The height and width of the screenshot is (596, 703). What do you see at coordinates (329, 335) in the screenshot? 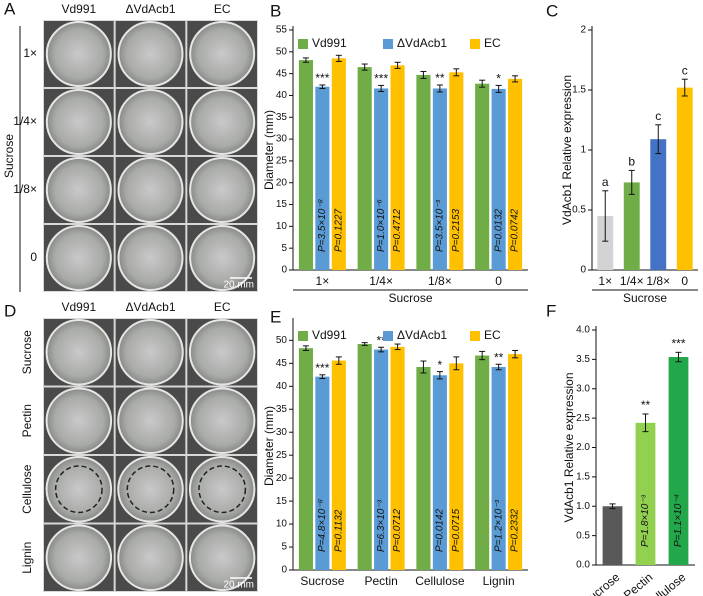
I see `legend-label: Vd991` at bounding box center [329, 335].